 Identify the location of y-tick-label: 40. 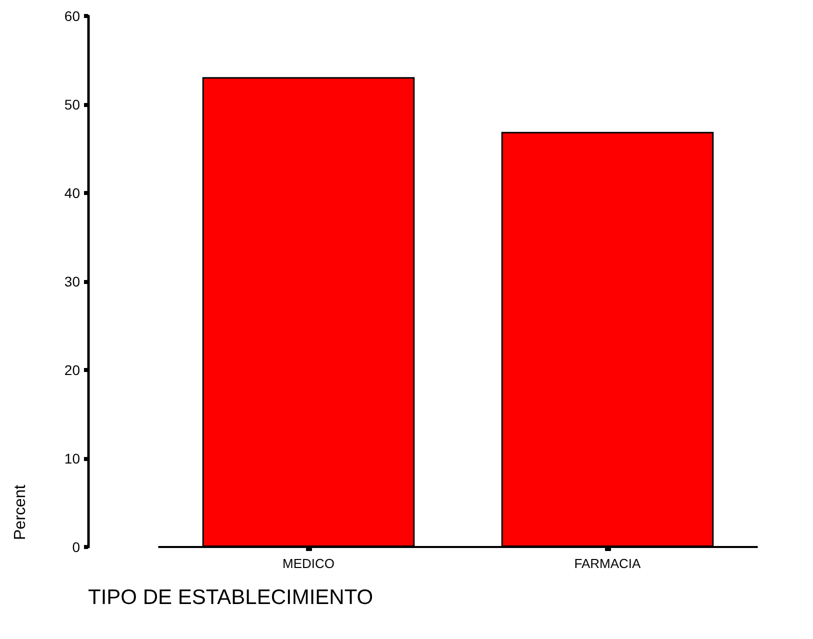
(72, 193).